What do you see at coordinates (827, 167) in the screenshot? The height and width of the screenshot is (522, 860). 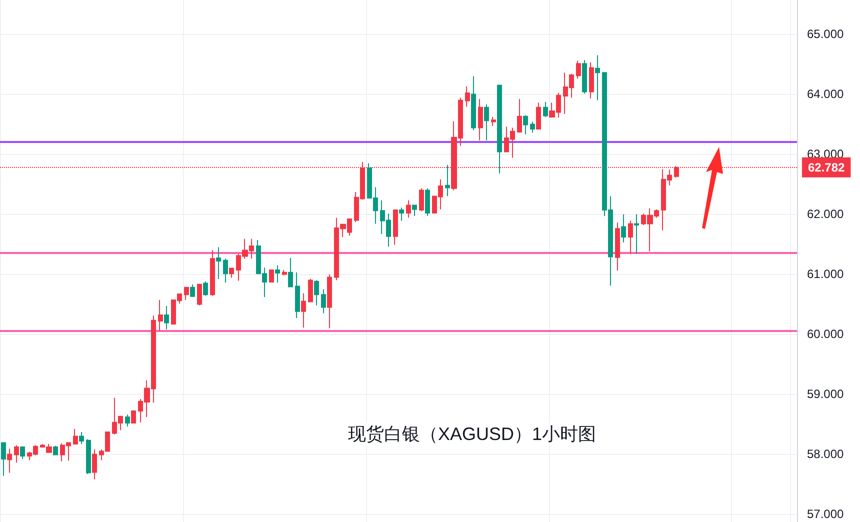 I see `ref-line-label: 62.782` at bounding box center [827, 167].